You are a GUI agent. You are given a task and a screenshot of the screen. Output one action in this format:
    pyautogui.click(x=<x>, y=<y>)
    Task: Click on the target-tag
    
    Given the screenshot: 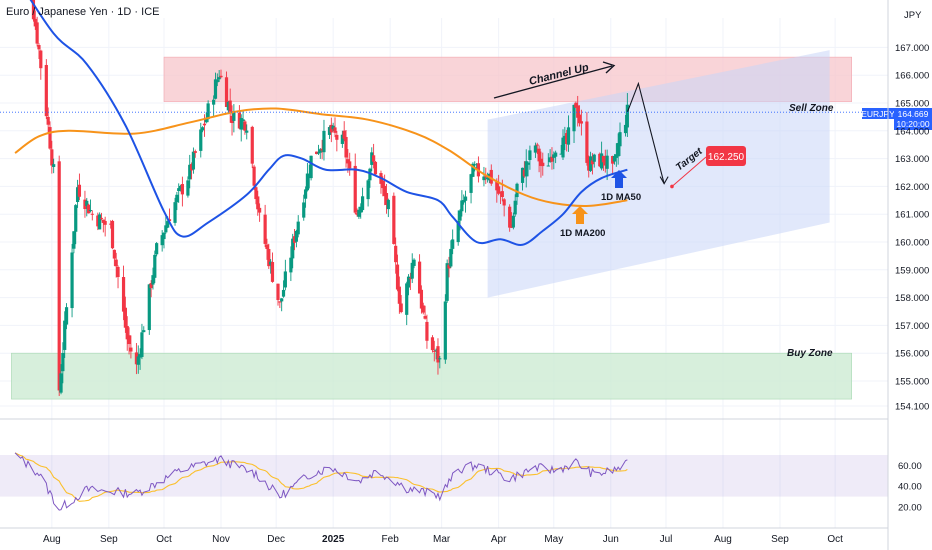 What is the action you would take?
    pyautogui.click(x=726, y=156)
    